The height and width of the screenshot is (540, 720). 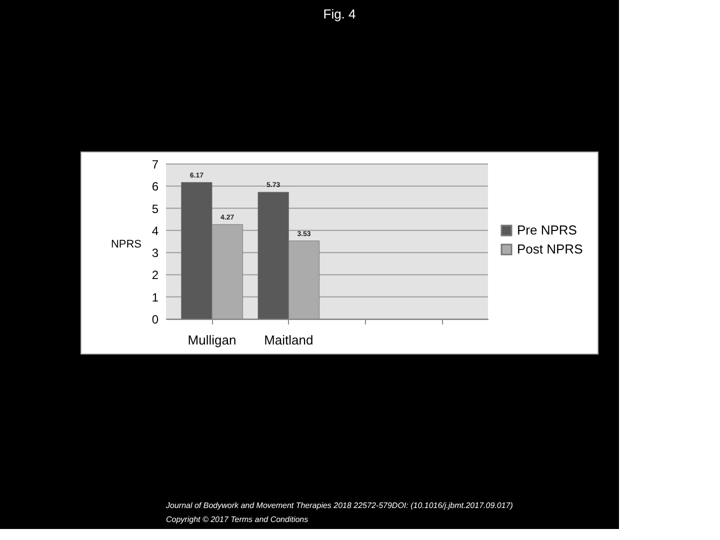 I want to click on x-tick-label: Maitland, so click(x=289, y=340).